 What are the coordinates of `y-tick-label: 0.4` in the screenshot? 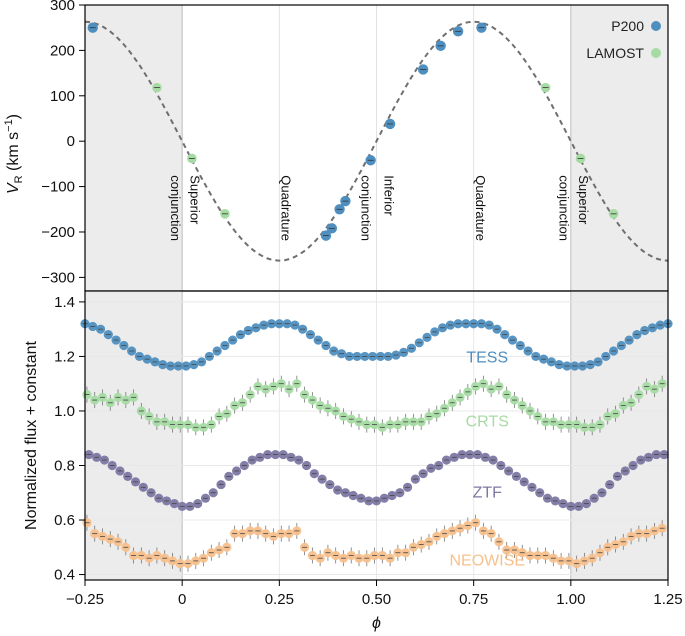 It's located at (64, 575).